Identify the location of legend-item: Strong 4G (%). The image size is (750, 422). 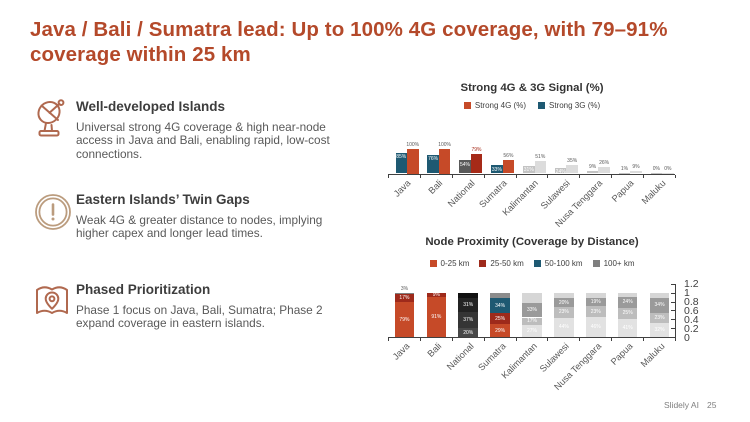
(494, 105).